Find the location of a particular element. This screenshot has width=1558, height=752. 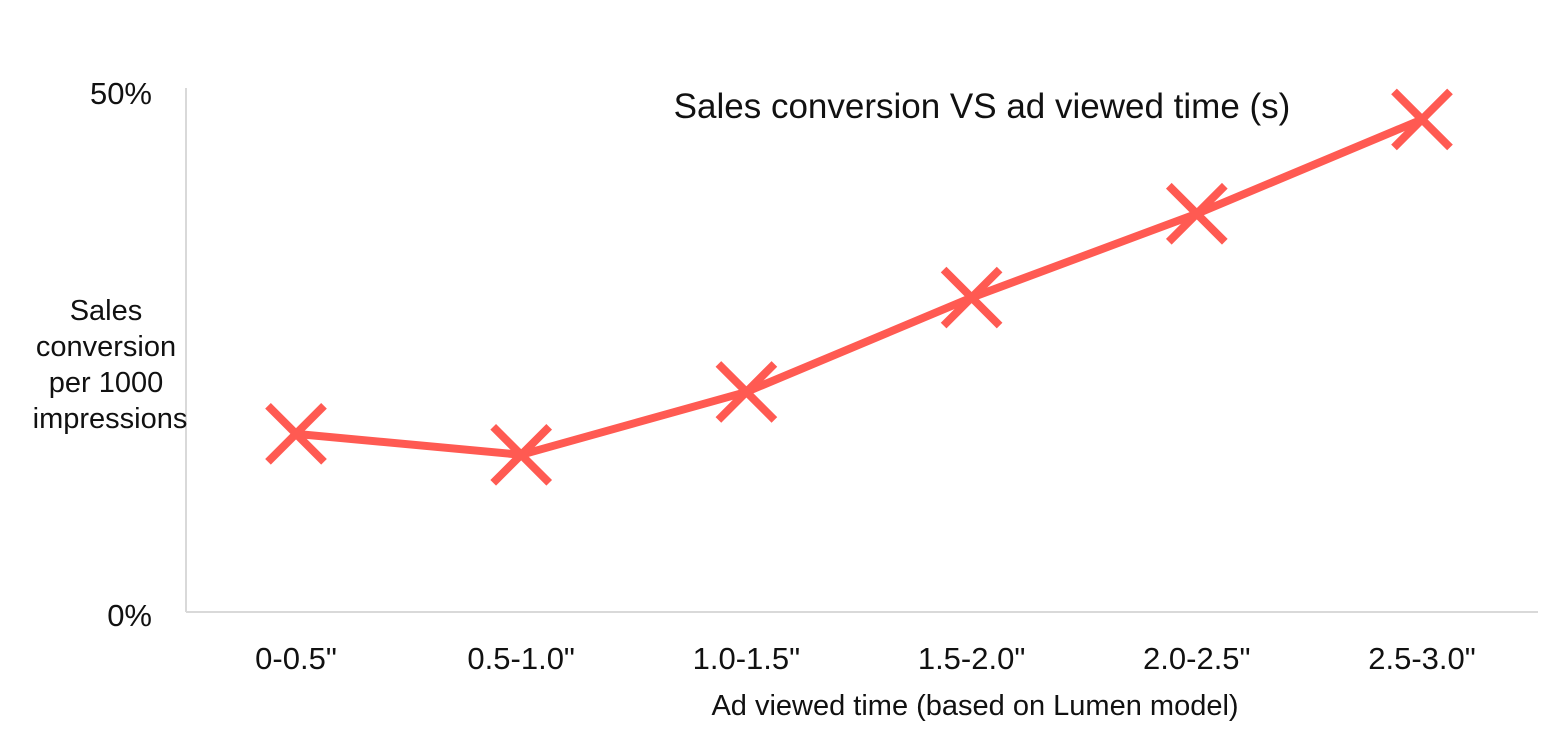

y-axis-label-line: Sales is located at coordinates (106, 311).